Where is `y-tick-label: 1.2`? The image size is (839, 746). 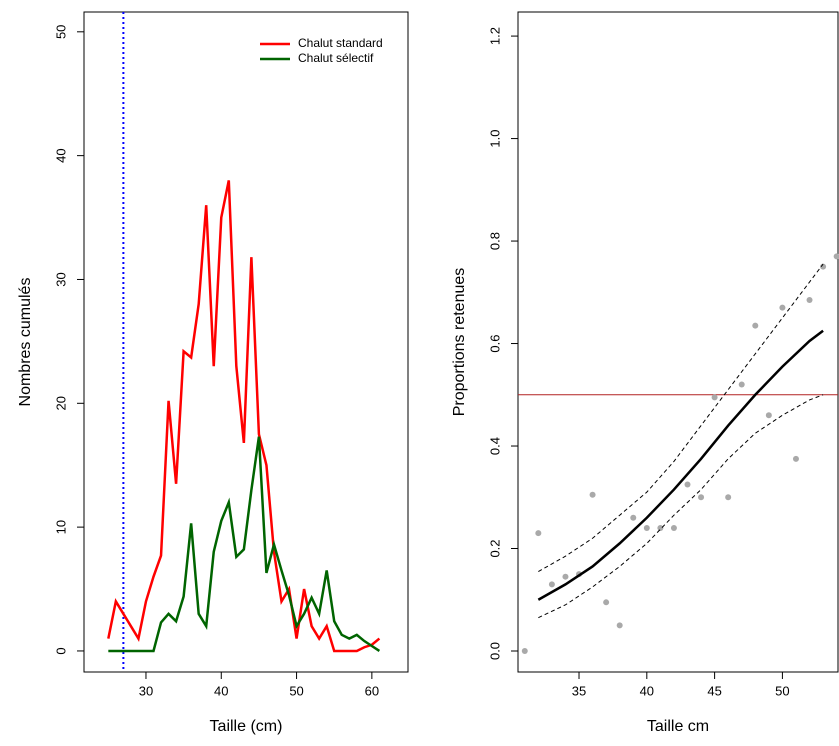 y-tick-label: 1.2 is located at coordinates (494, 36).